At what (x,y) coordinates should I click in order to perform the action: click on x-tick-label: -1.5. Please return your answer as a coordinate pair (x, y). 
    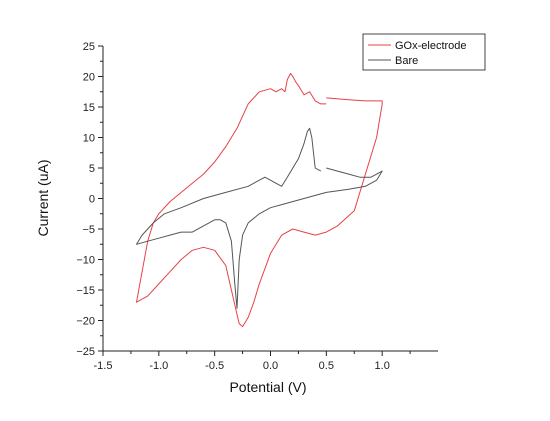
    Looking at the image, I should click on (103, 366).